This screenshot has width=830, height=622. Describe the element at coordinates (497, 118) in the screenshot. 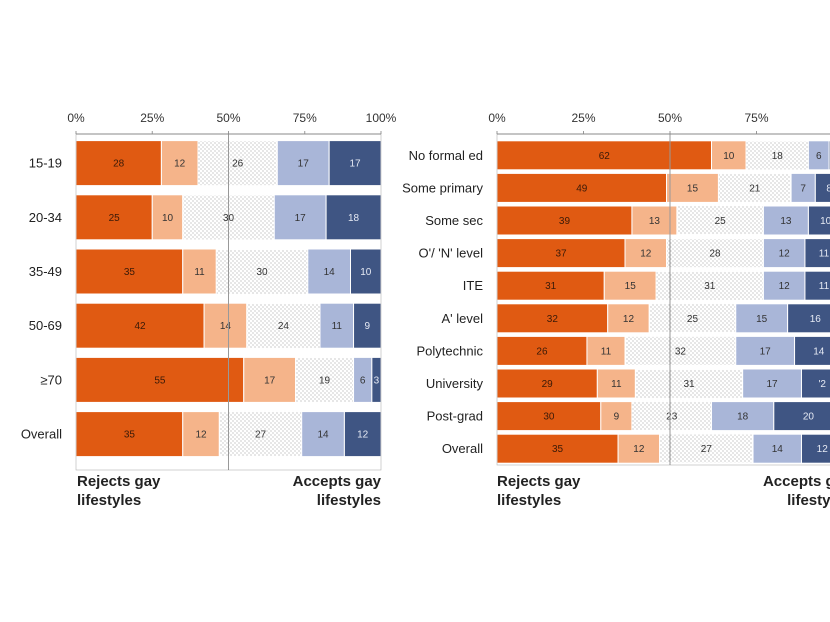

I see `x-tick-label: 0%` at that location.